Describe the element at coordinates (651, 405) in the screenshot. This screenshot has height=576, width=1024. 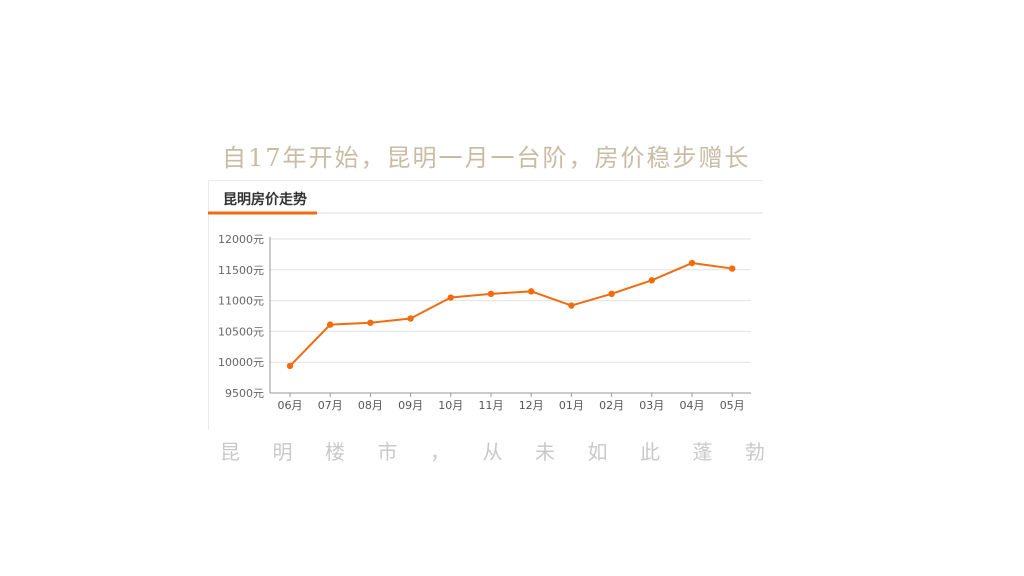
I see `x-tick-label: 03月` at that location.